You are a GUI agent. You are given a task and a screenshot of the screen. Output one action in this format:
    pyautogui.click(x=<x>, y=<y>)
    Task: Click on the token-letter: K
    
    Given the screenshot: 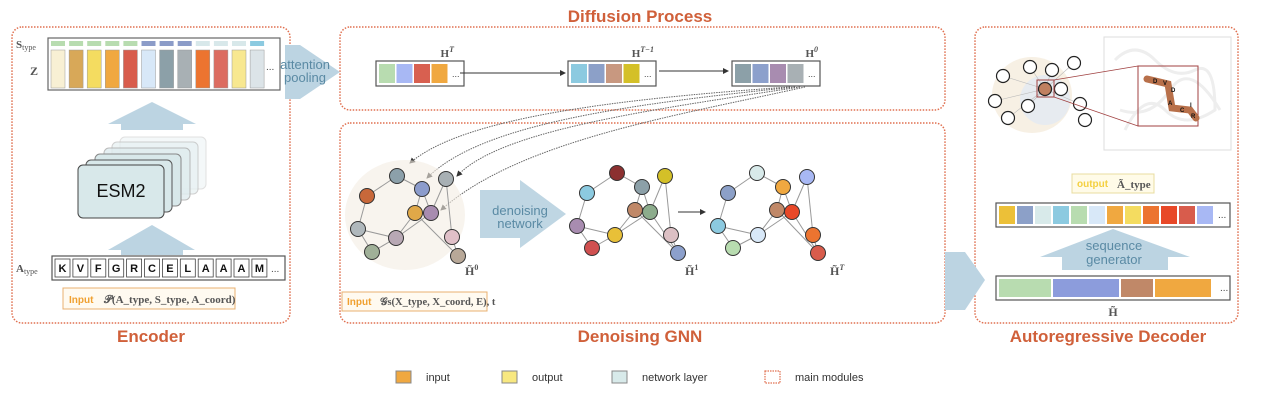 What is the action you would take?
    pyautogui.click(x=63, y=269)
    